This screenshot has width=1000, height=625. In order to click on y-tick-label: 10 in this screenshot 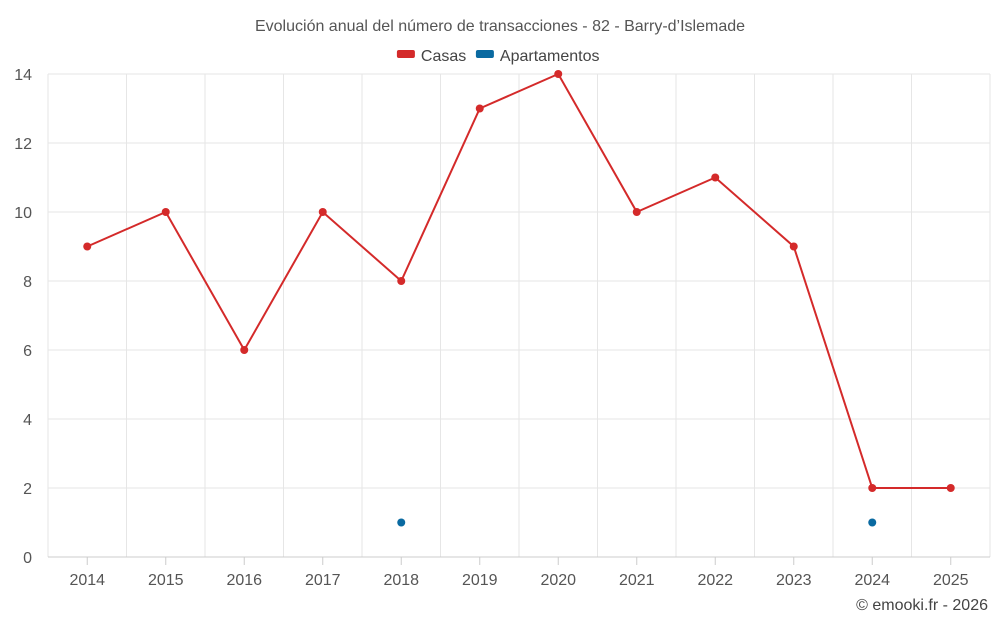, I will do `click(23, 213)`.